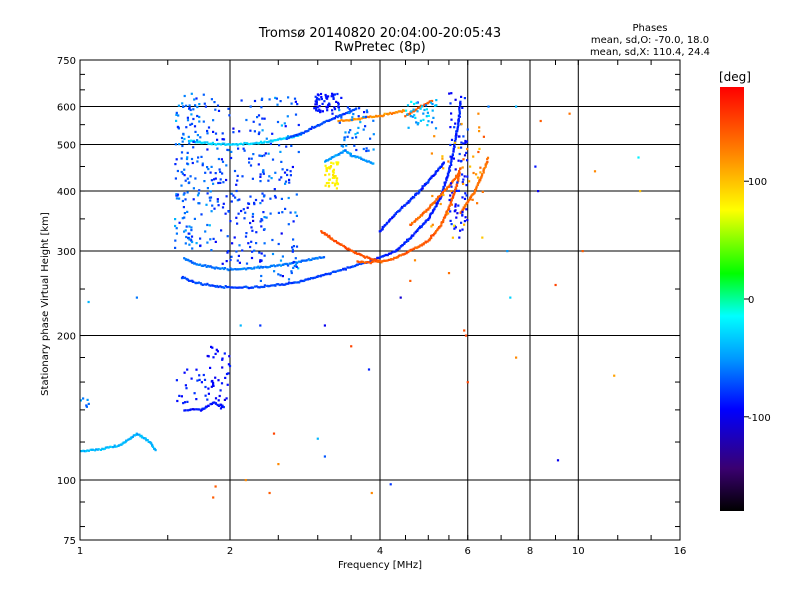 This screenshot has height=600, width=800. Describe the element at coordinates (650, 28) in the screenshot. I see `stats-heading: Phases` at that location.